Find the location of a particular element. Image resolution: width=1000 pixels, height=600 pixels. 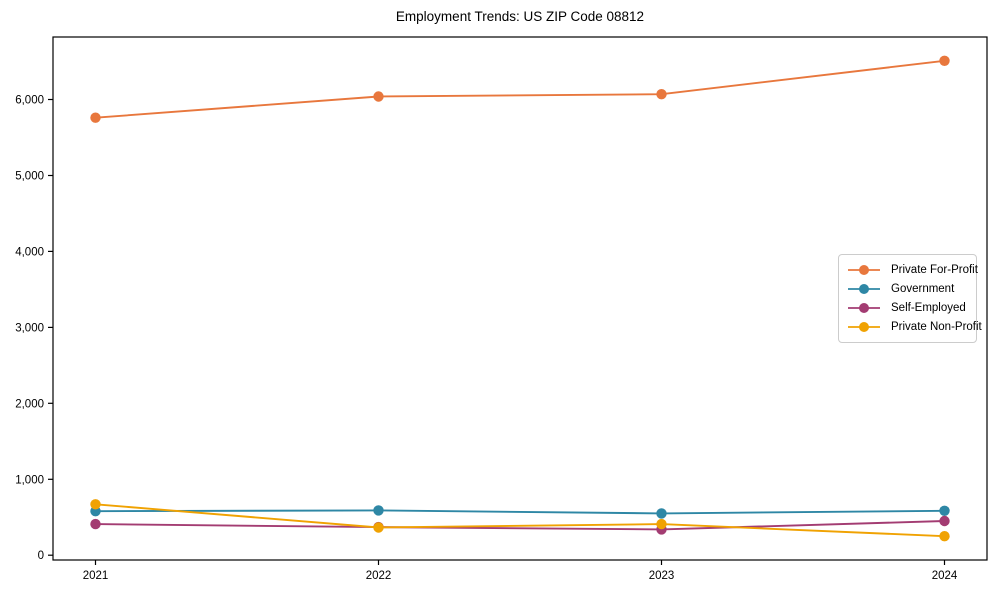

data-point-private-for-profit-2021 is located at coordinates (95, 117).